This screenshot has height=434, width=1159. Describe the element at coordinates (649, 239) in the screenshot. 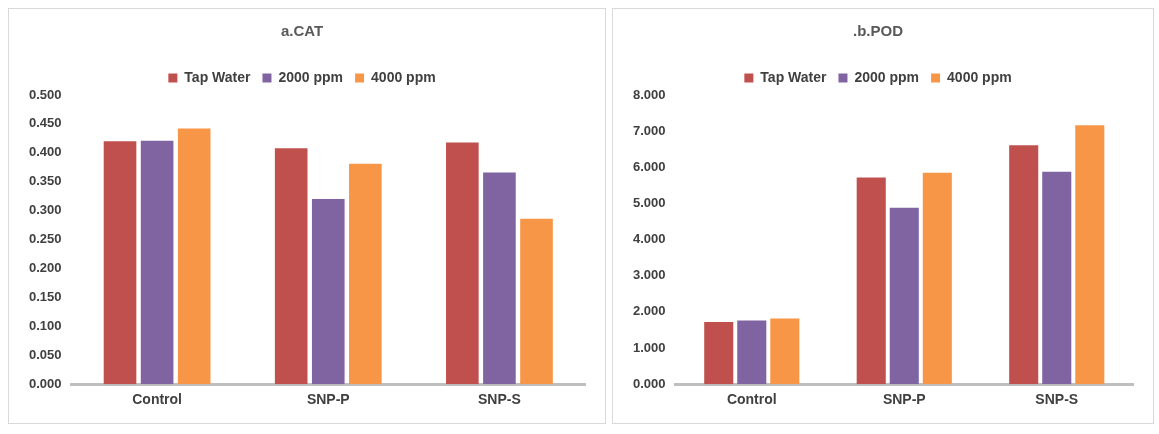

I see `y-tick-label: 4.000` at that location.